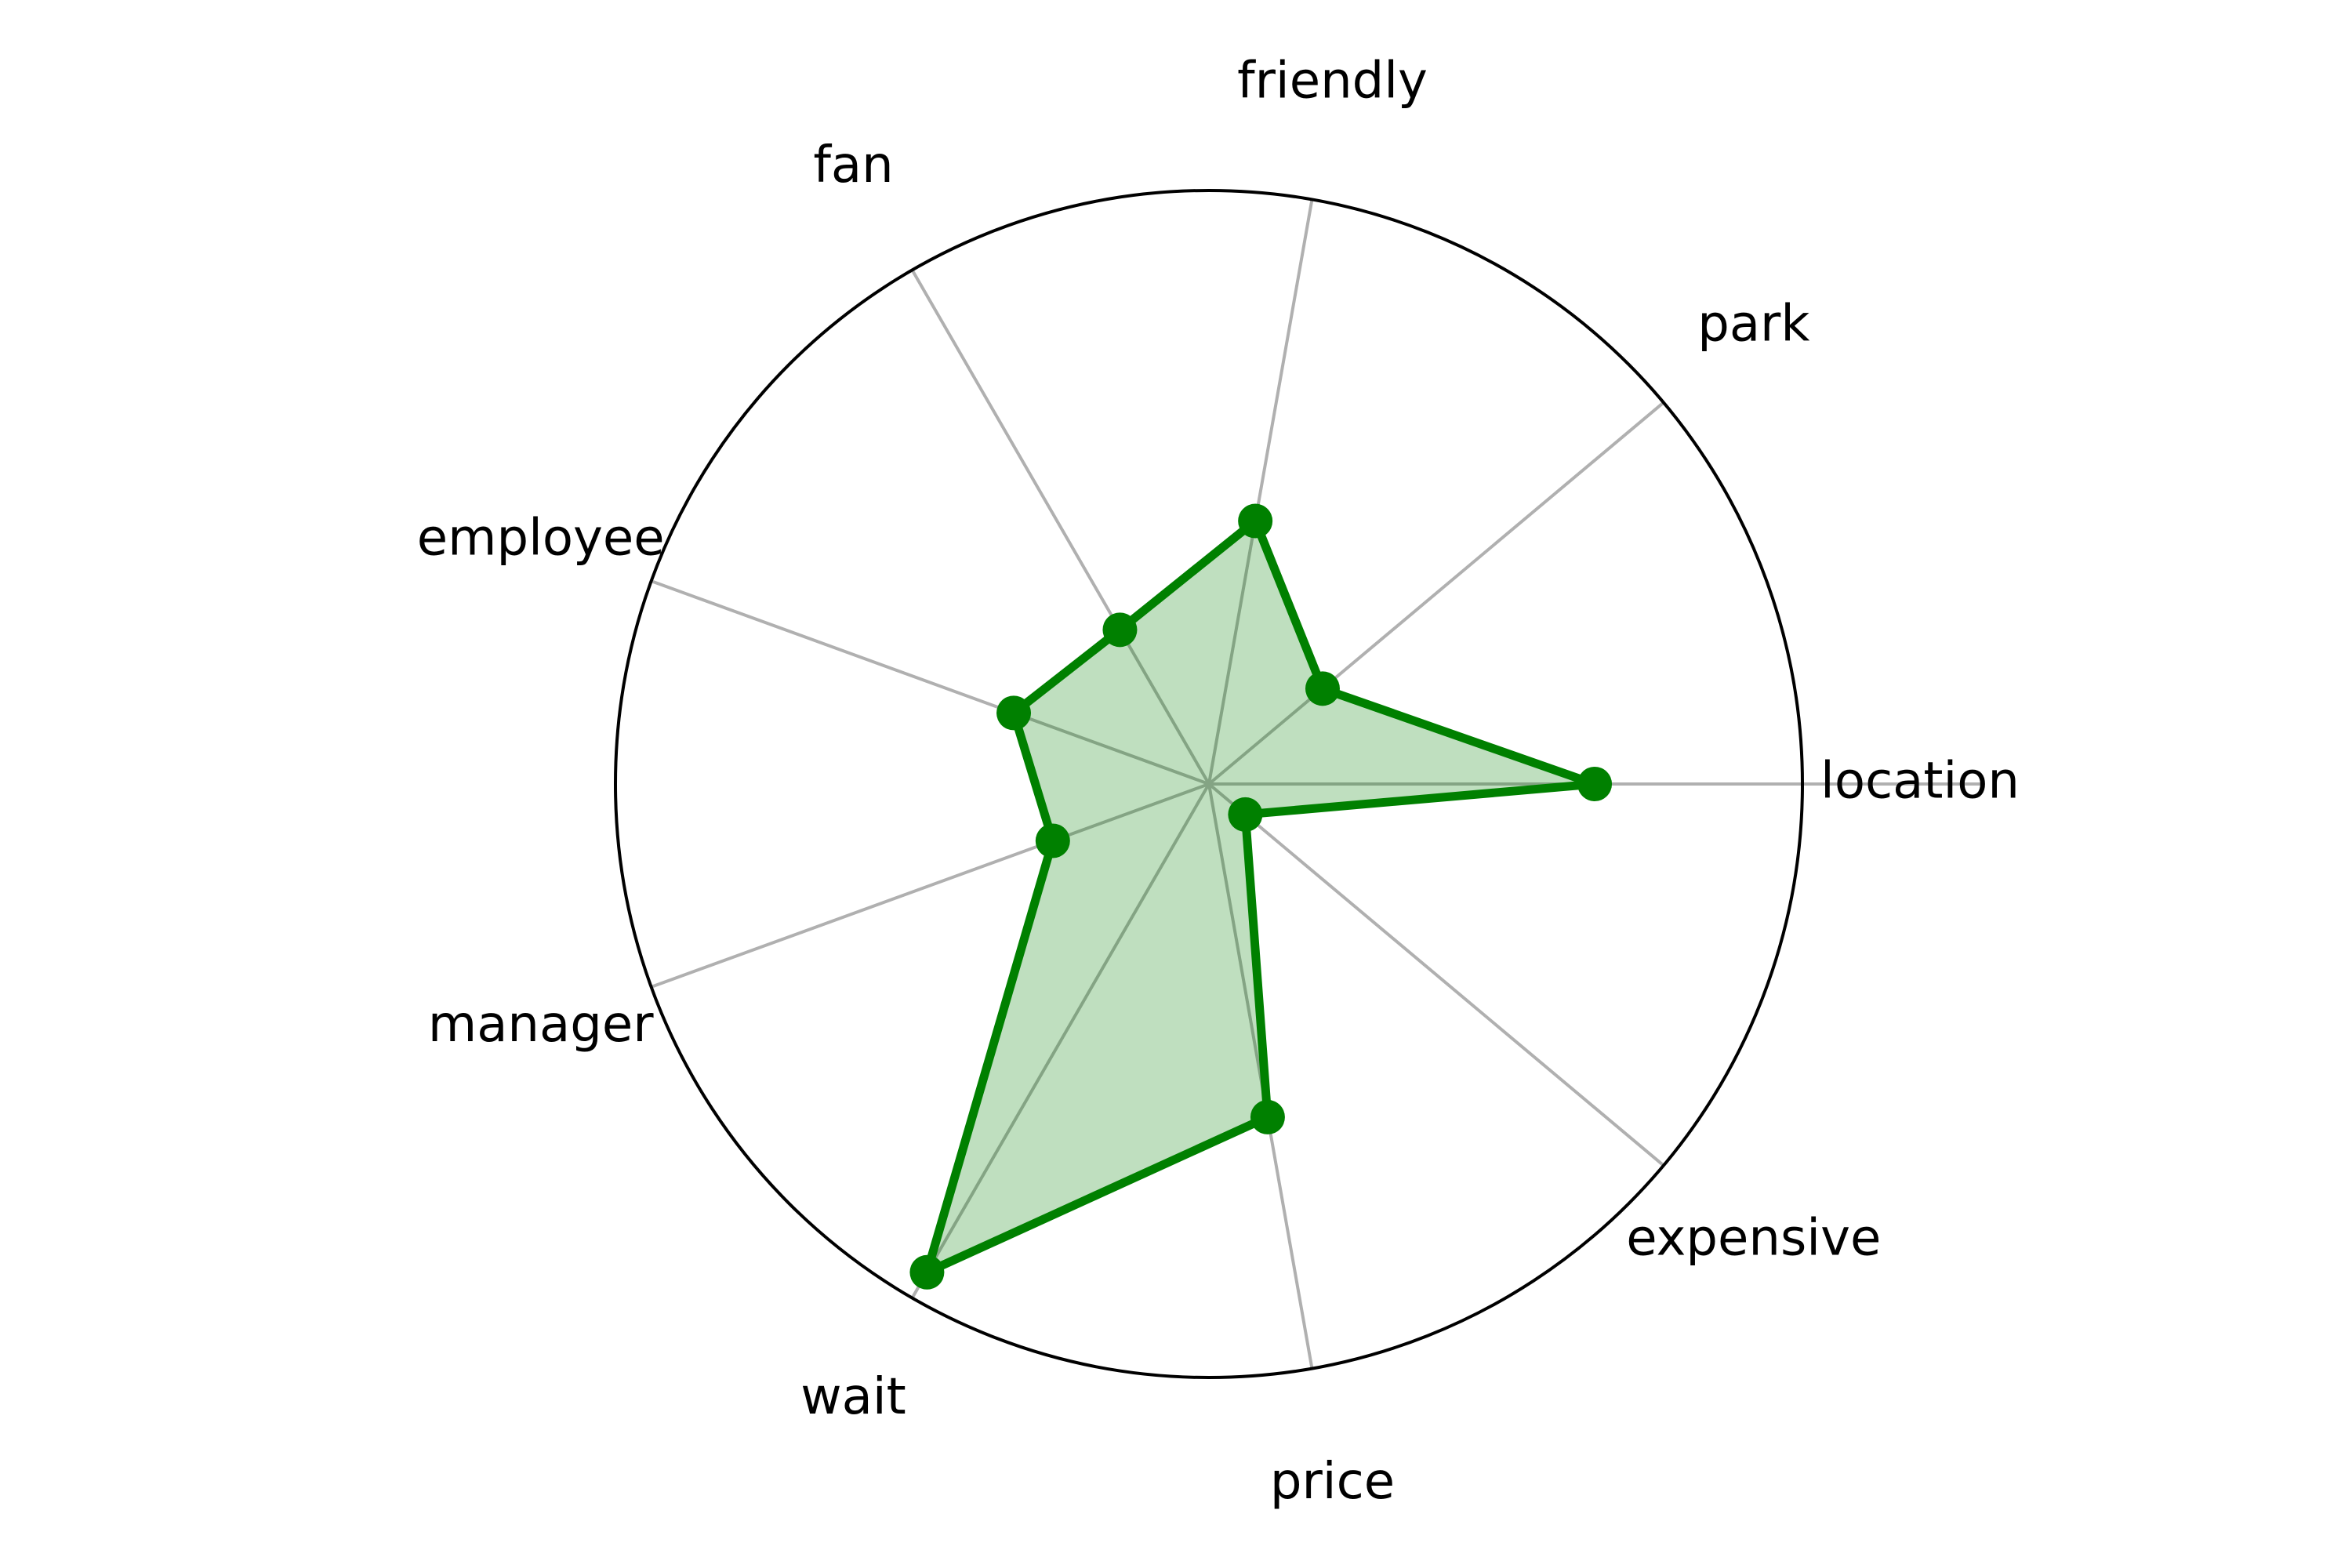 The width and height of the screenshot is (2352, 1568). What do you see at coordinates (1120, 630) in the screenshot?
I see `radar-point-fan` at bounding box center [1120, 630].